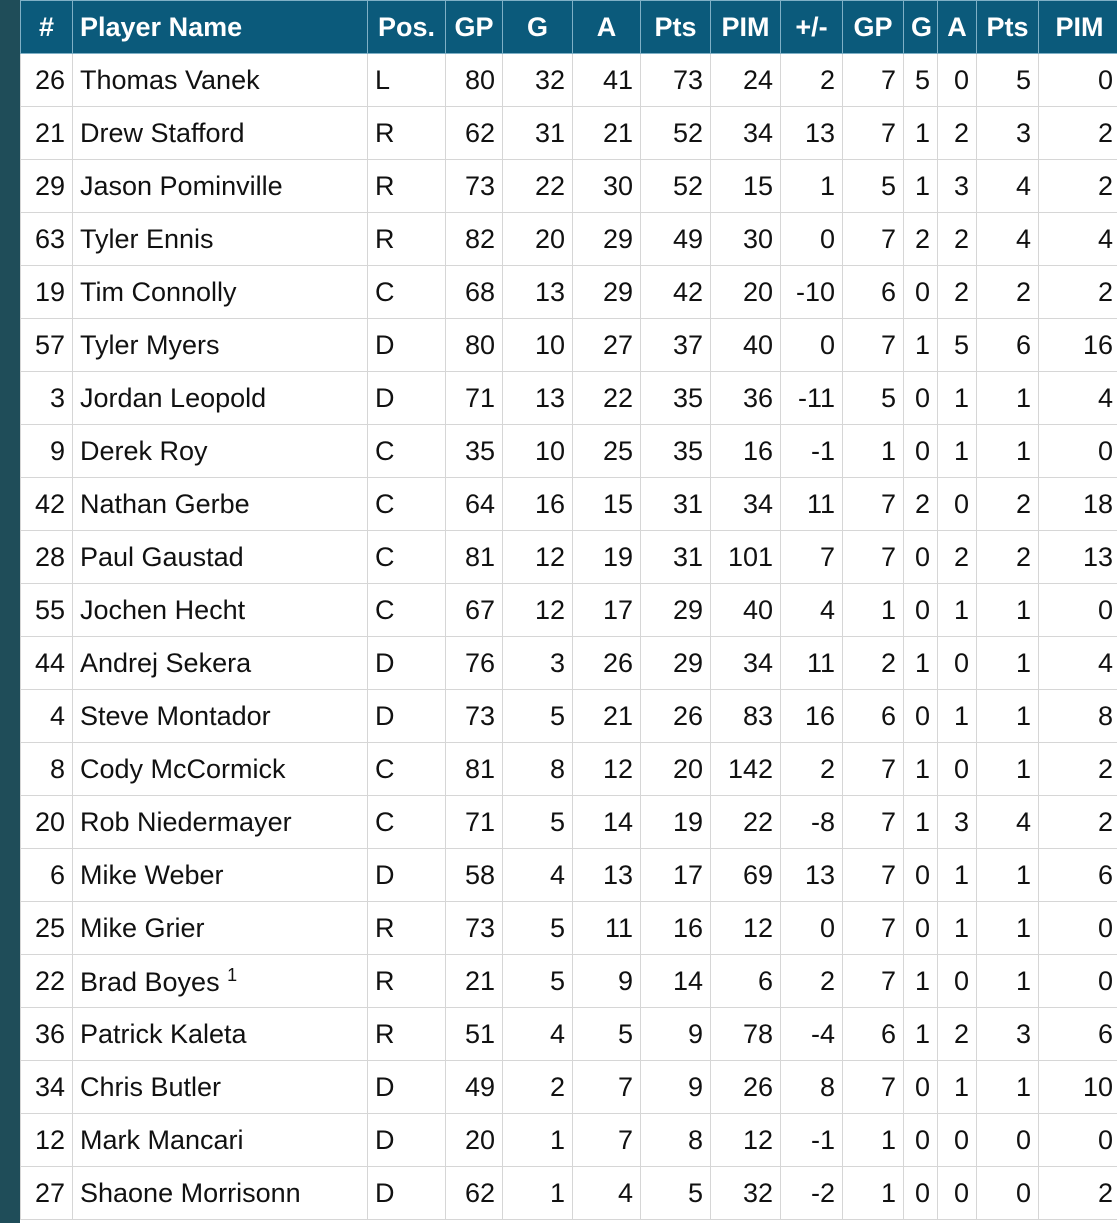 The width and height of the screenshot is (1117, 1223). I want to click on cell-text: 52, so click(687, 132).